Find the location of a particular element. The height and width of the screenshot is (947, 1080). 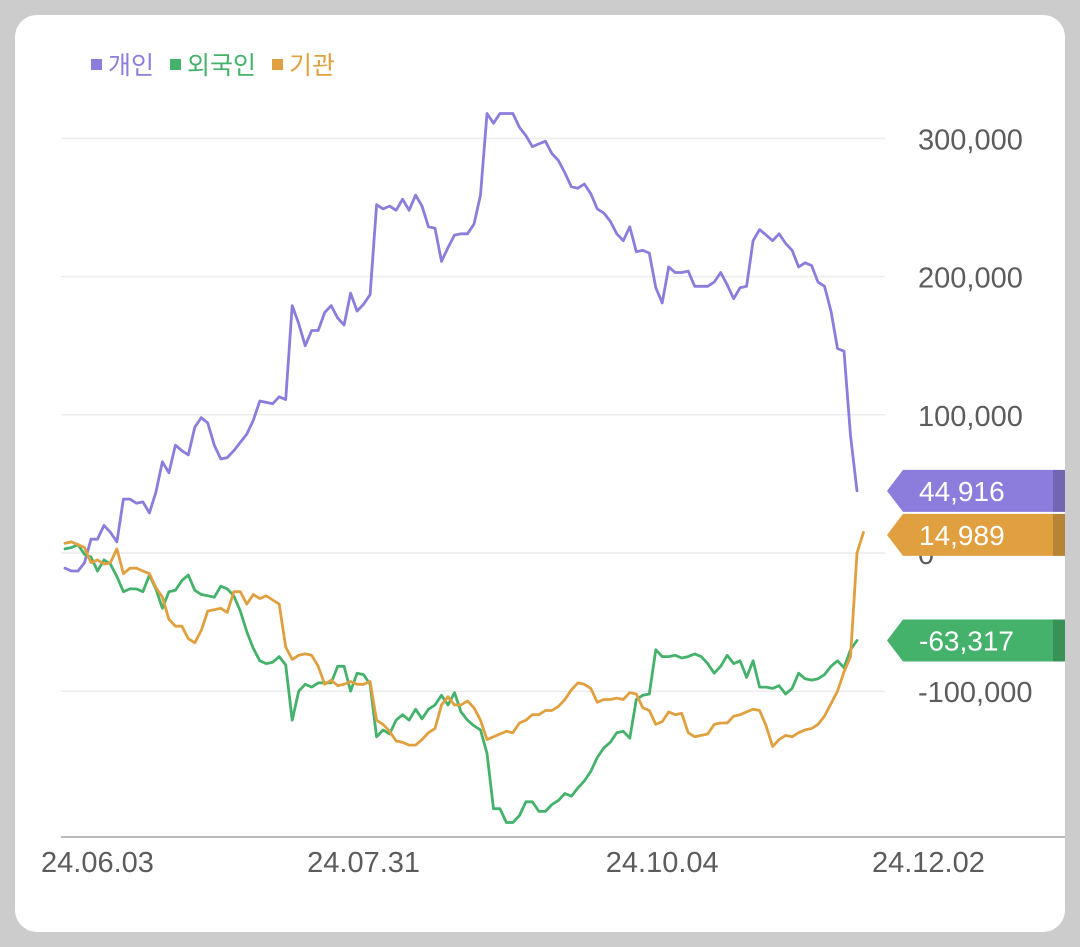

last-value-tags: 44,916 14,989 -63,317 is located at coordinates (976, 565).